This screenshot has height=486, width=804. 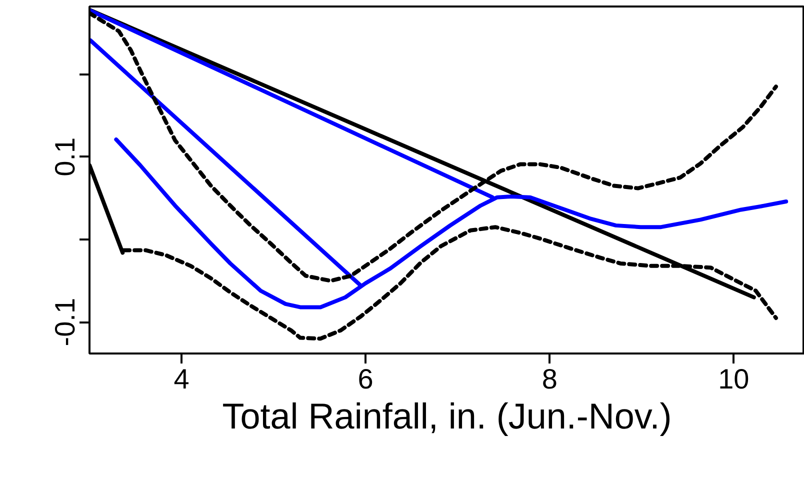 I want to click on x-tick-label: 10, so click(x=734, y=379).